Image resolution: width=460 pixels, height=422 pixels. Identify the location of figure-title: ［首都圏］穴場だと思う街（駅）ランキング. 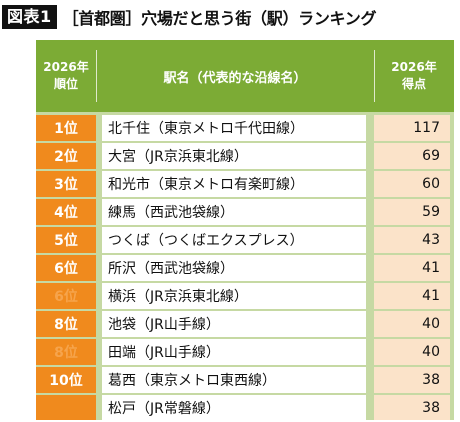
(219, 18).